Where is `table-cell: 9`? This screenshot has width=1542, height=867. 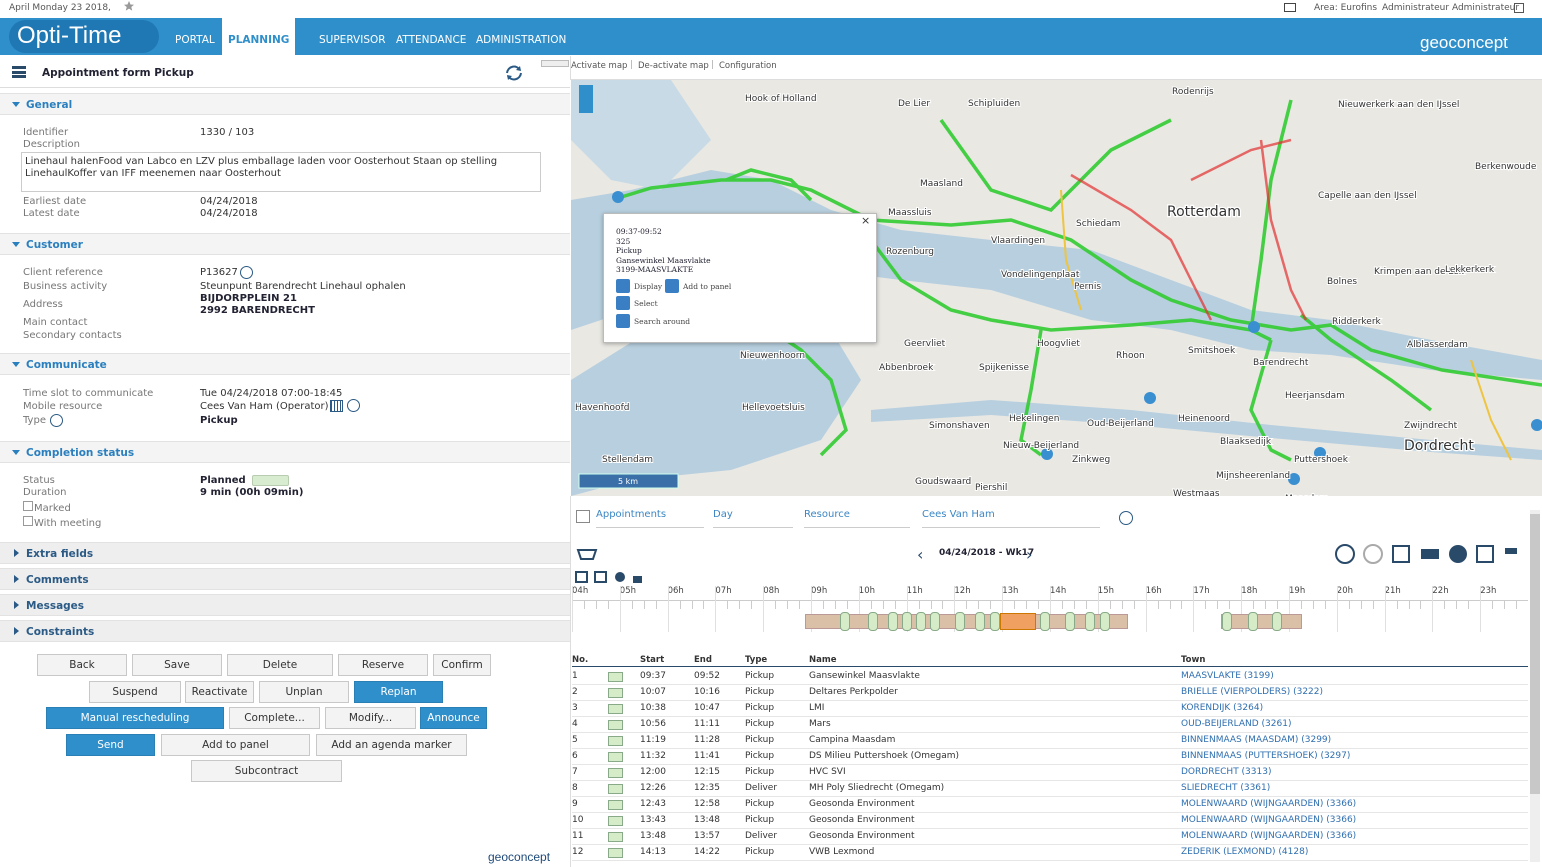
table-cell: 9 is located at coordinates (575, 804).